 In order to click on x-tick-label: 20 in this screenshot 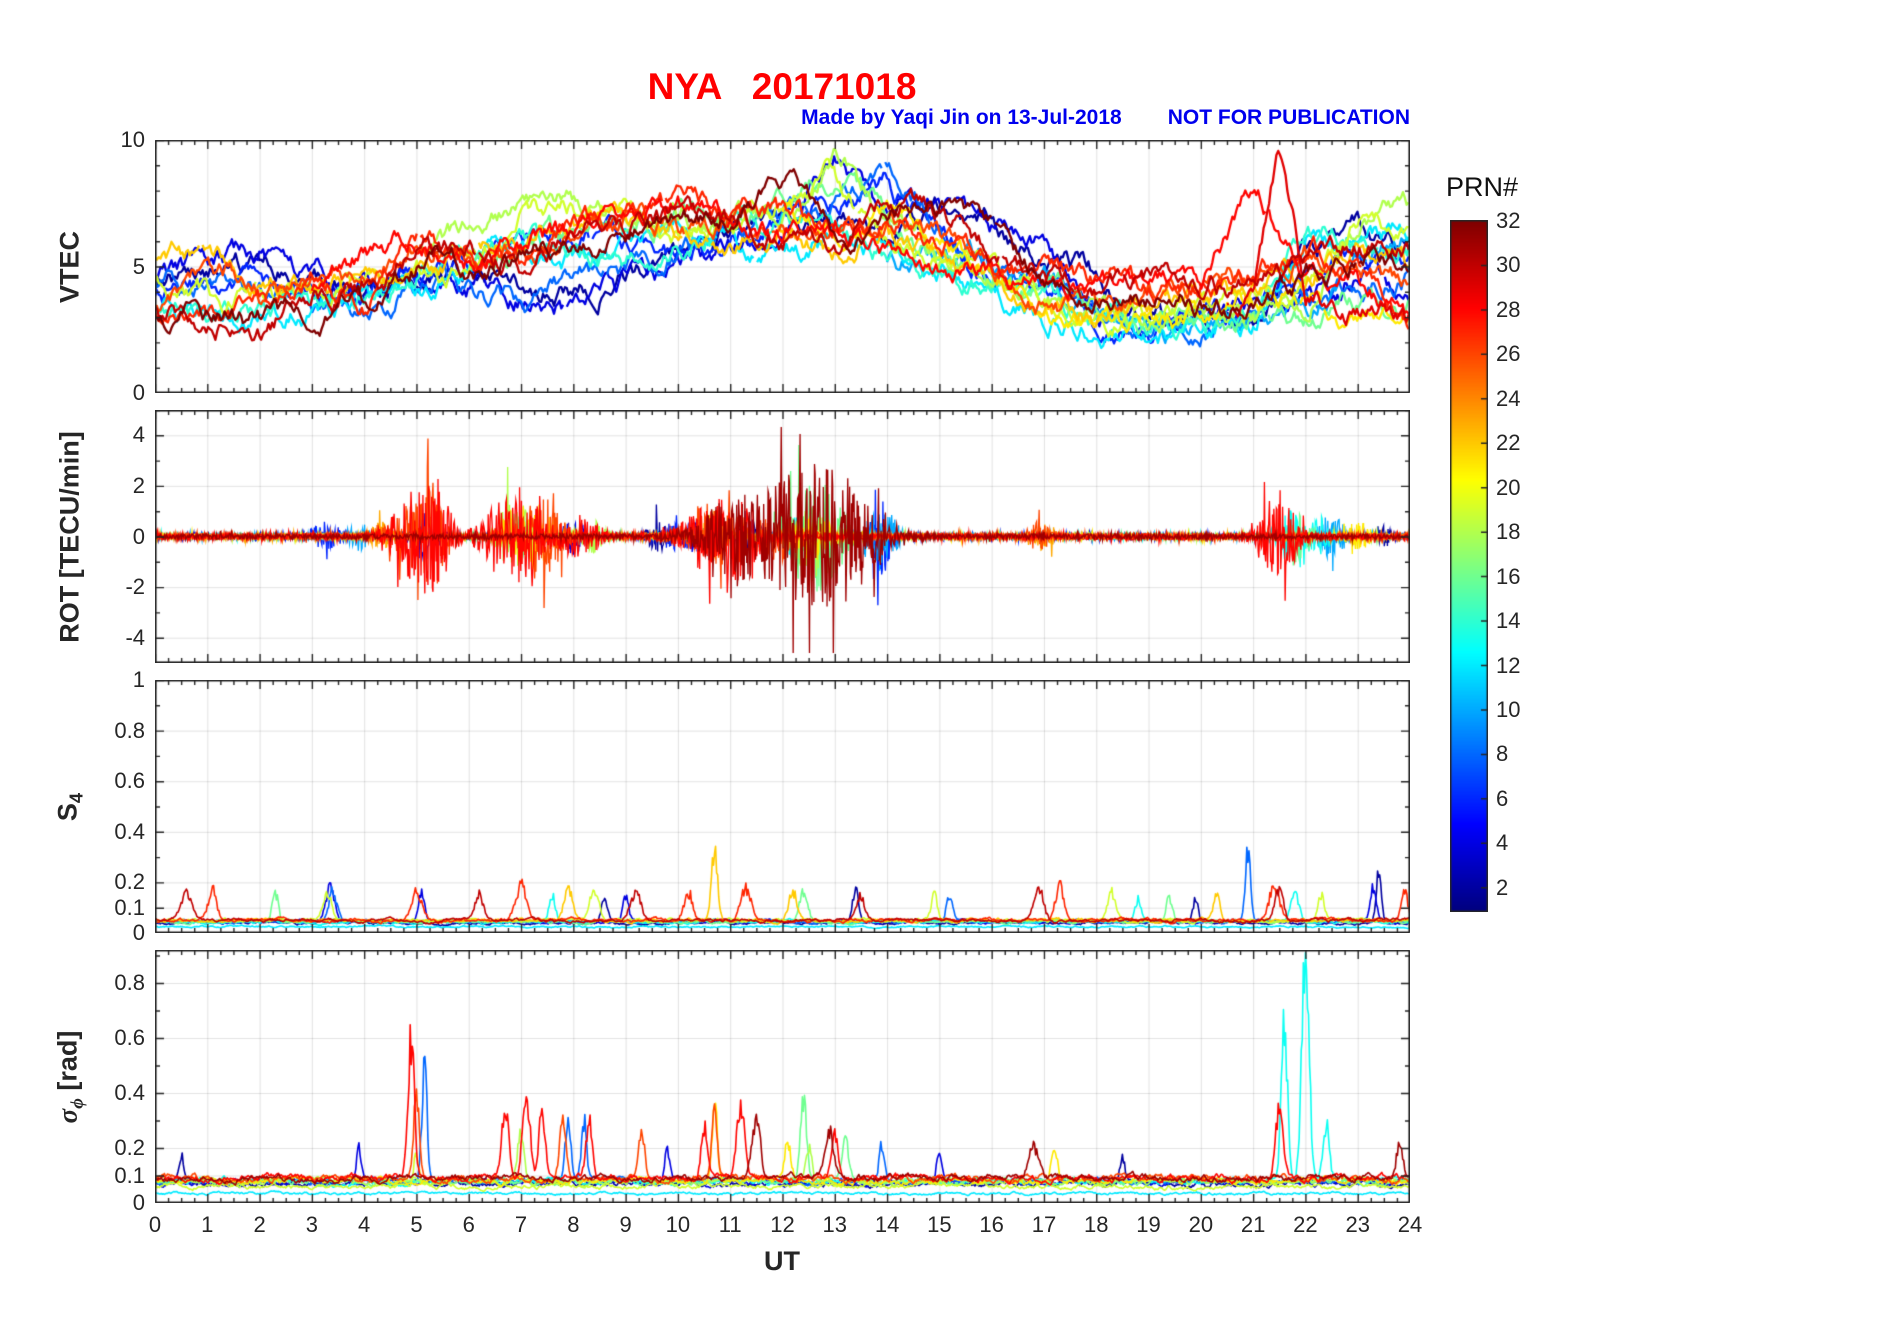, I will do `click(1201, 1224)`.